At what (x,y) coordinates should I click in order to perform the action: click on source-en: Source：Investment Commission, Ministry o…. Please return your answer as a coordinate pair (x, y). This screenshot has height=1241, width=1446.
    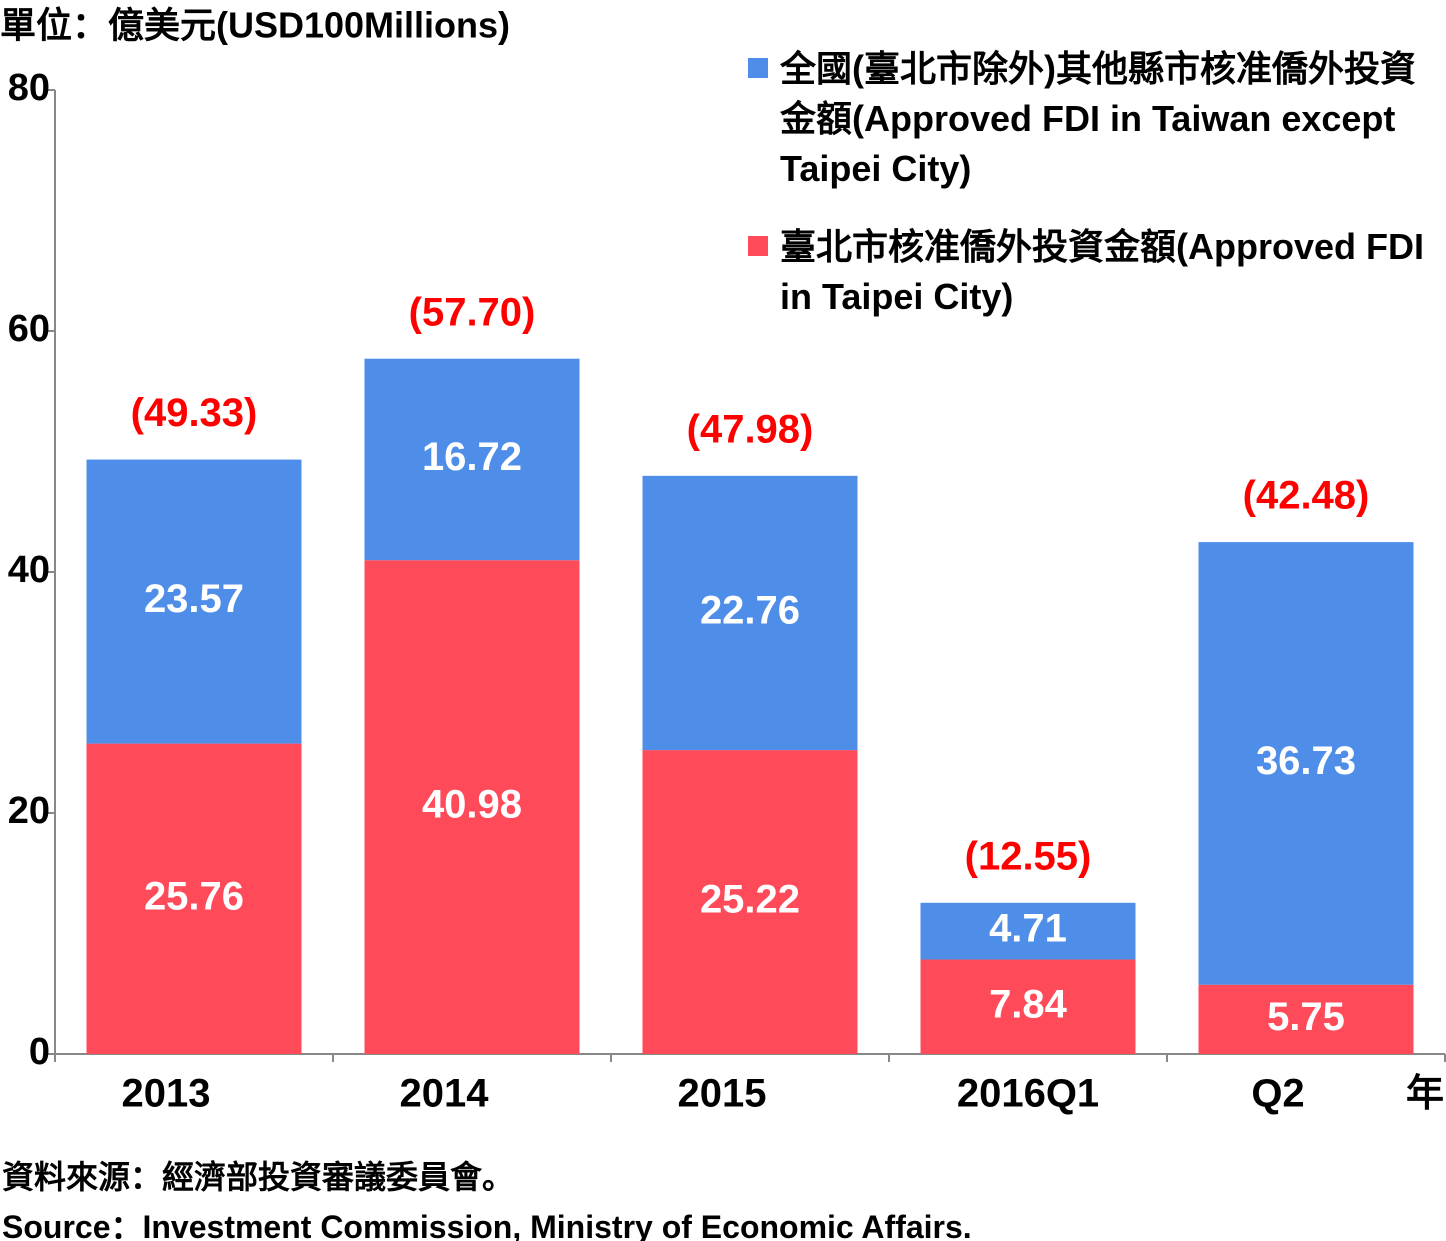
    Looking at the image, I should click on (487, 1225).